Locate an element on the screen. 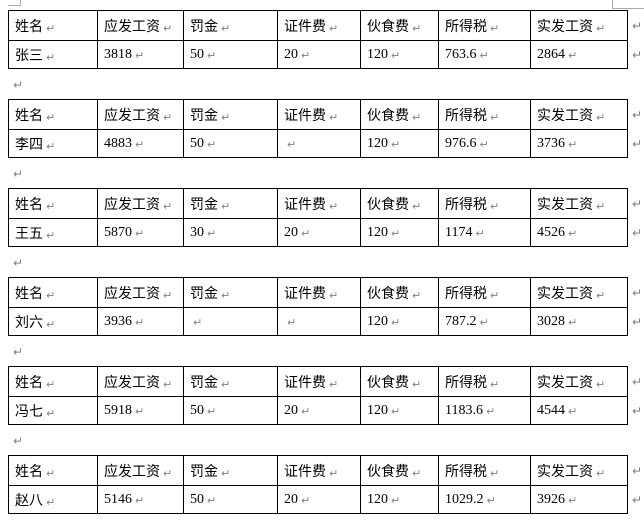  data-cell-value: 20 is located at coordinates (291, 410).